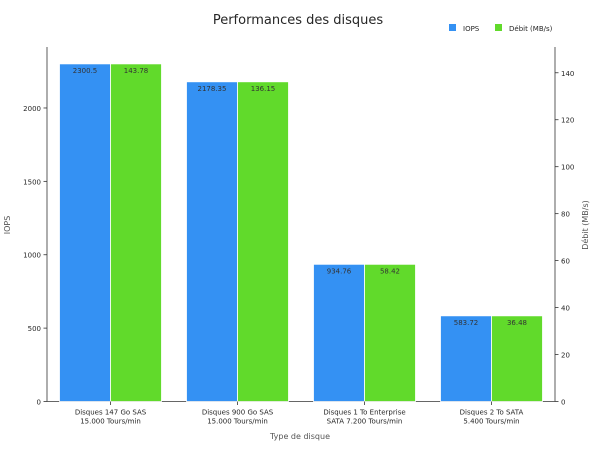 The height and width of the screenshot is (450, 595). Describe the element at coordinates (517, 323) in the screenshot. I see `bar-debit-value-label: 36.48` at that location.